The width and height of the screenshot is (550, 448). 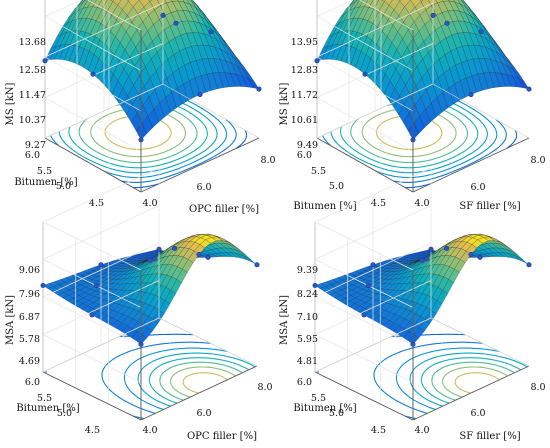 I want to click on z-tick: 7.96, so click(x=29, y=294).